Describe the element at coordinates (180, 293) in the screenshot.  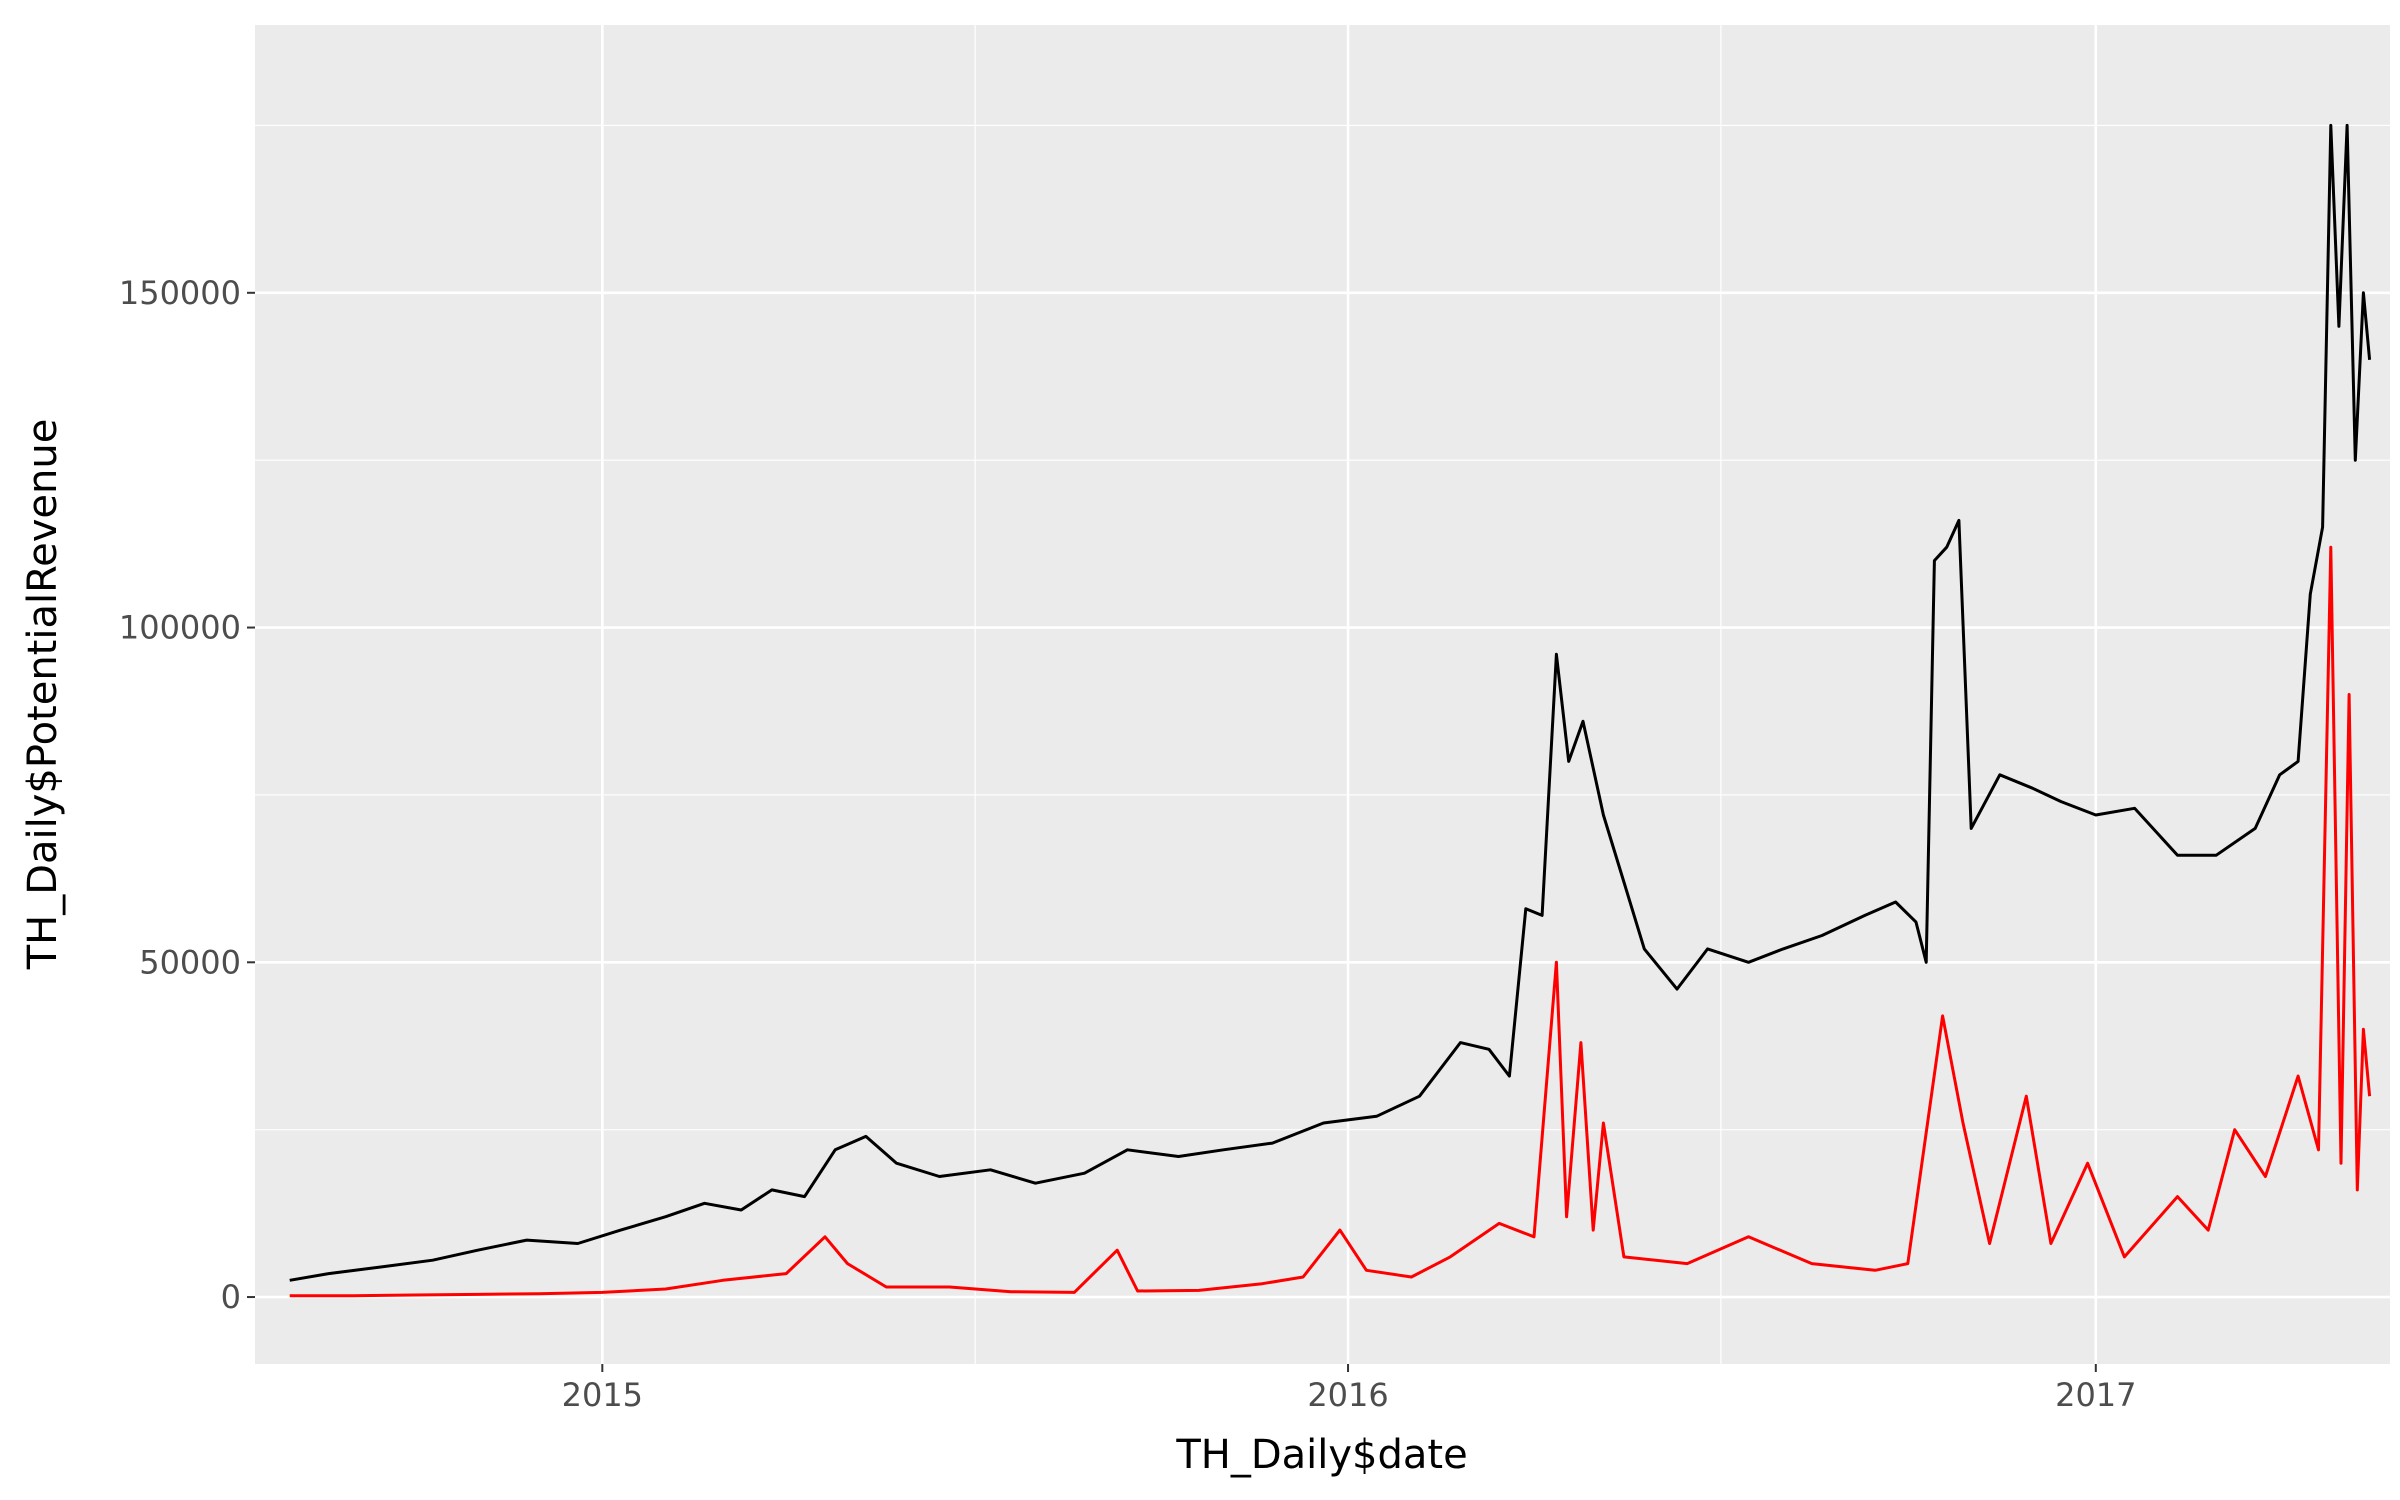
I see `y-tick-label: 150000` at that location.